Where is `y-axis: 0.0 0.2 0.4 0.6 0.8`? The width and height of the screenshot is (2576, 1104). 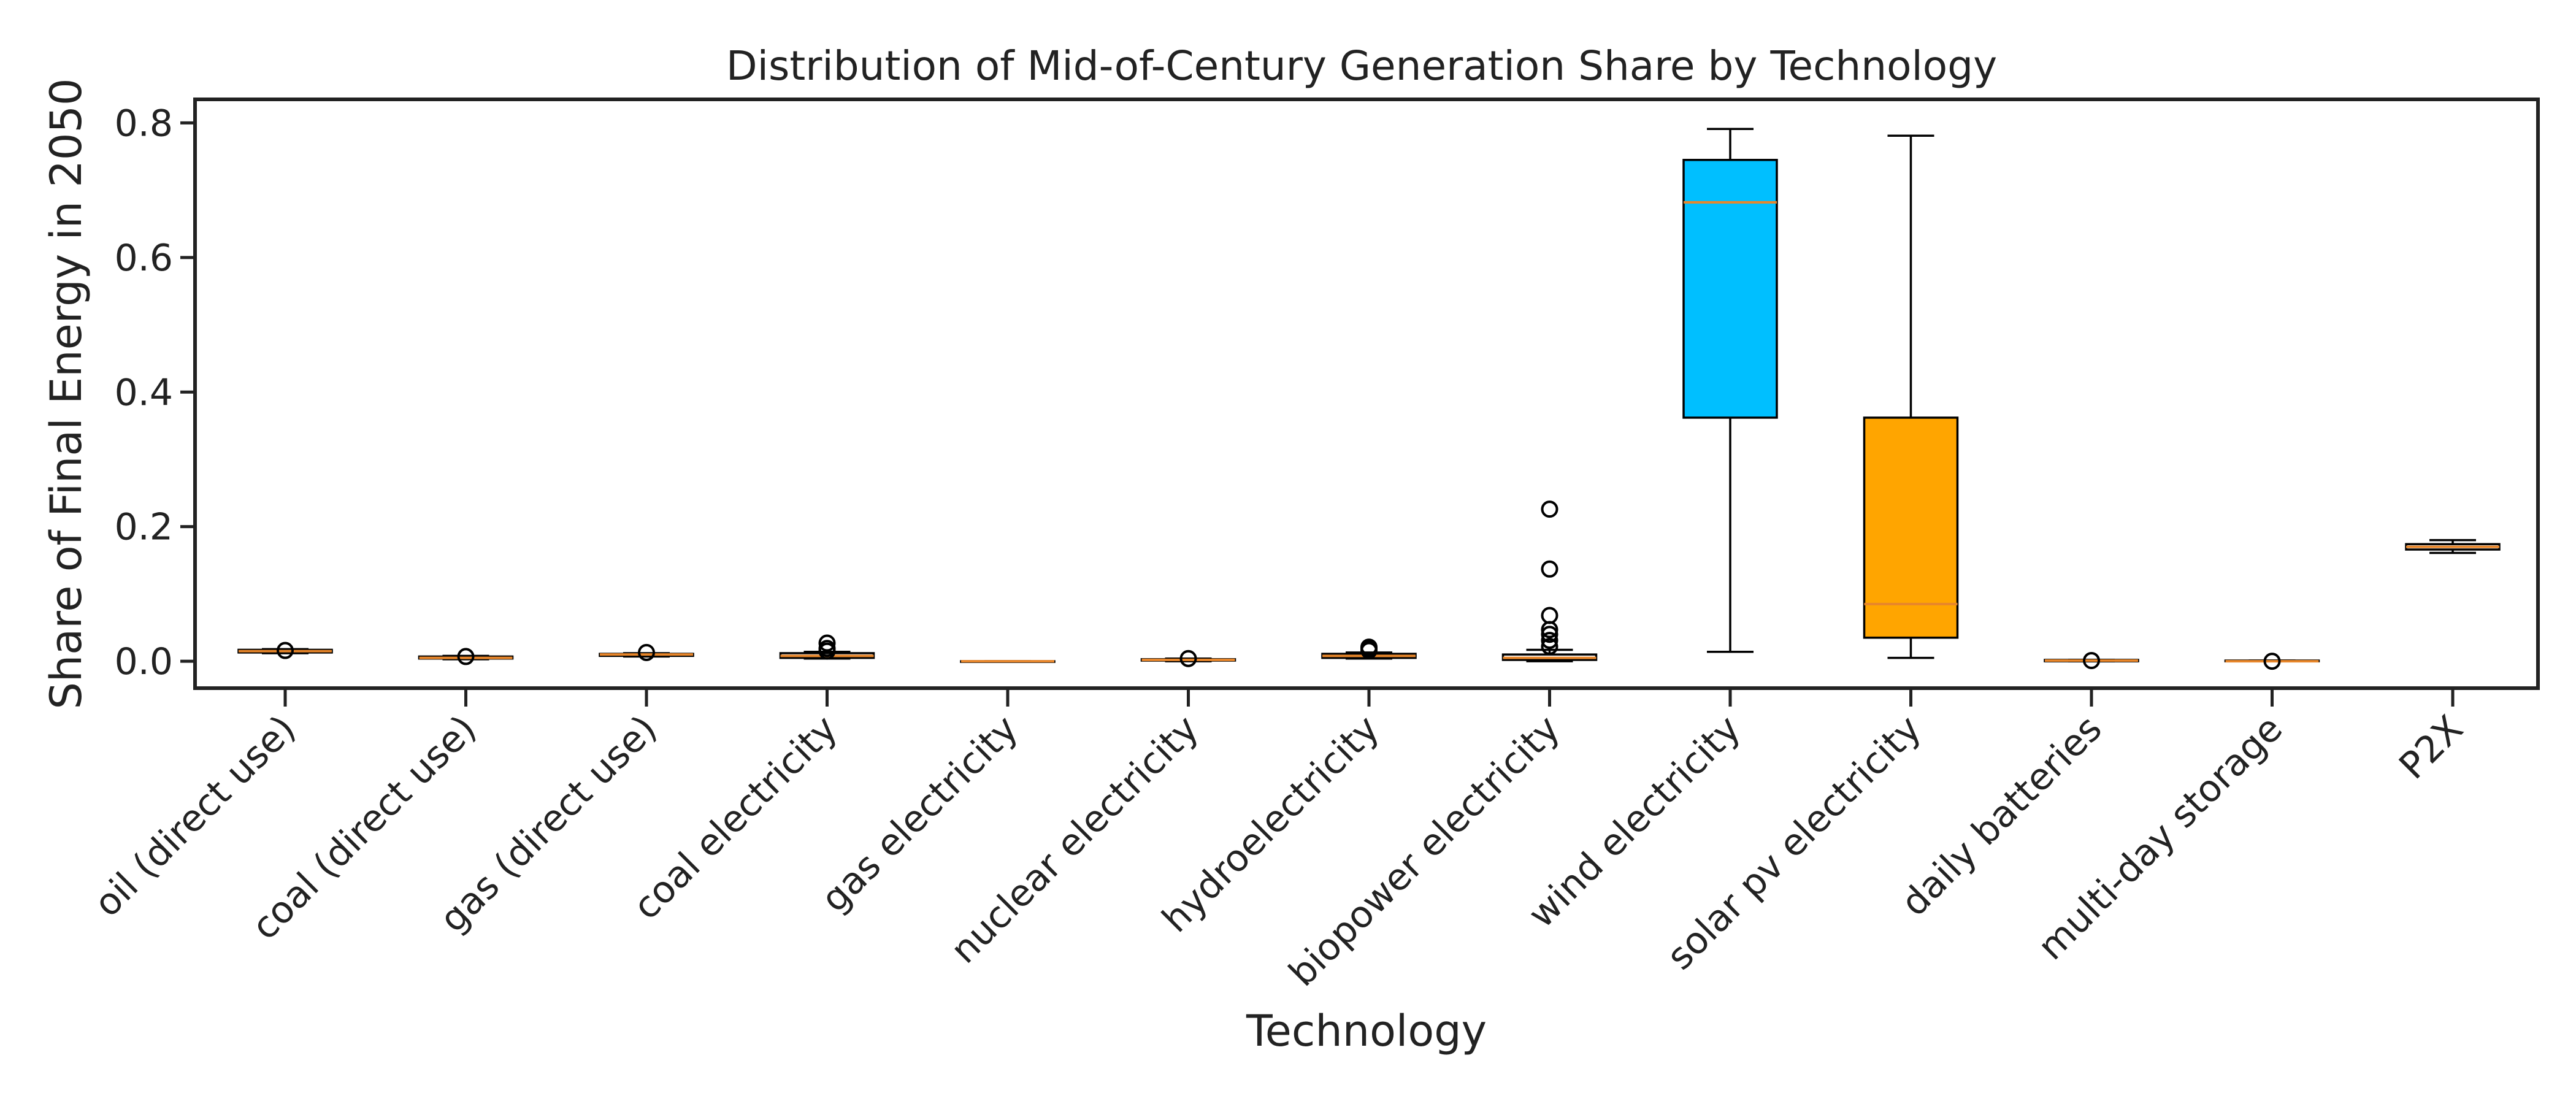
y-axis: 0.0 0.2 0.4 0.6 0.8 is located at coordinates (155, 392).